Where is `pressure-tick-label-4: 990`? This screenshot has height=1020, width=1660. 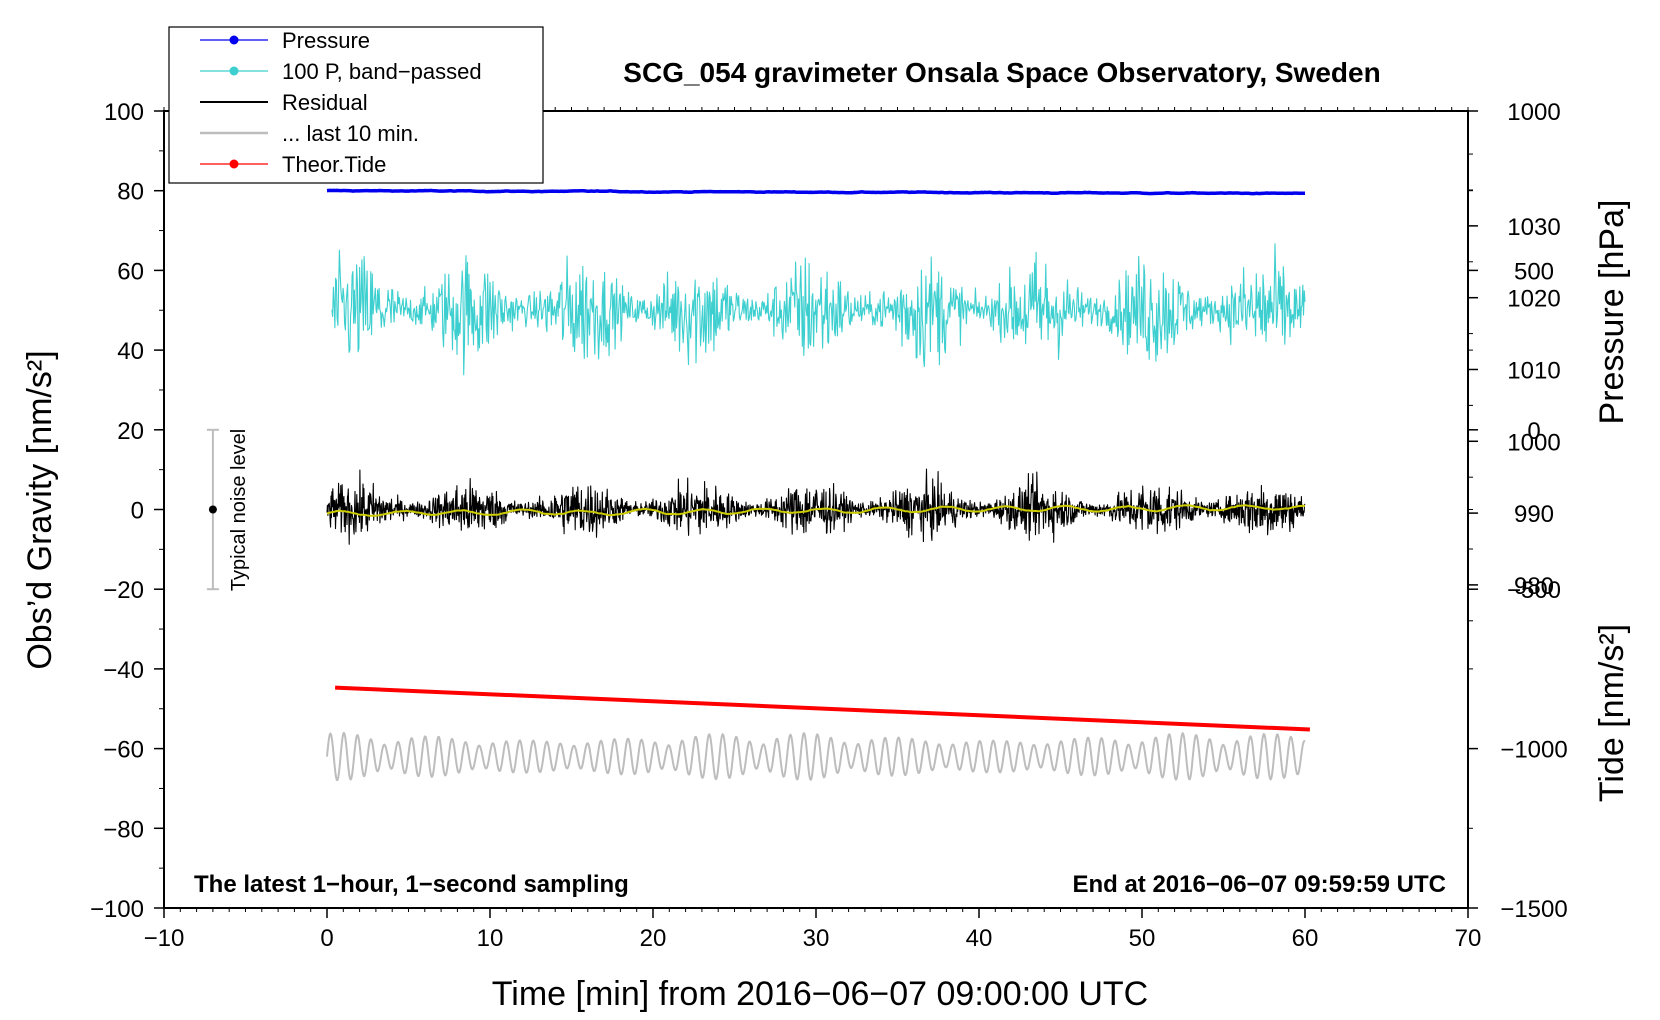
pressure-tick-label-4: 990 is located at coordinates (1534, 514).